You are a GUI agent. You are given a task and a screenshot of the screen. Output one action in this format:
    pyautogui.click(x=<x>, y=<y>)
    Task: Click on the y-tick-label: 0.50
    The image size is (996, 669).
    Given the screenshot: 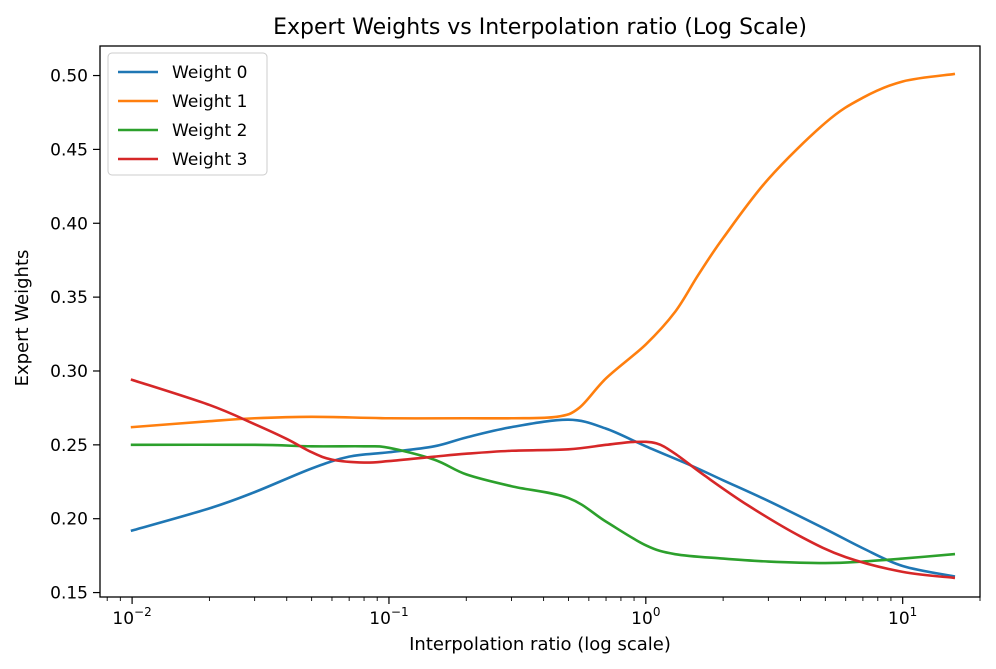 What is the action you would take?
    pyautogui.click(x=69, y=77)
    